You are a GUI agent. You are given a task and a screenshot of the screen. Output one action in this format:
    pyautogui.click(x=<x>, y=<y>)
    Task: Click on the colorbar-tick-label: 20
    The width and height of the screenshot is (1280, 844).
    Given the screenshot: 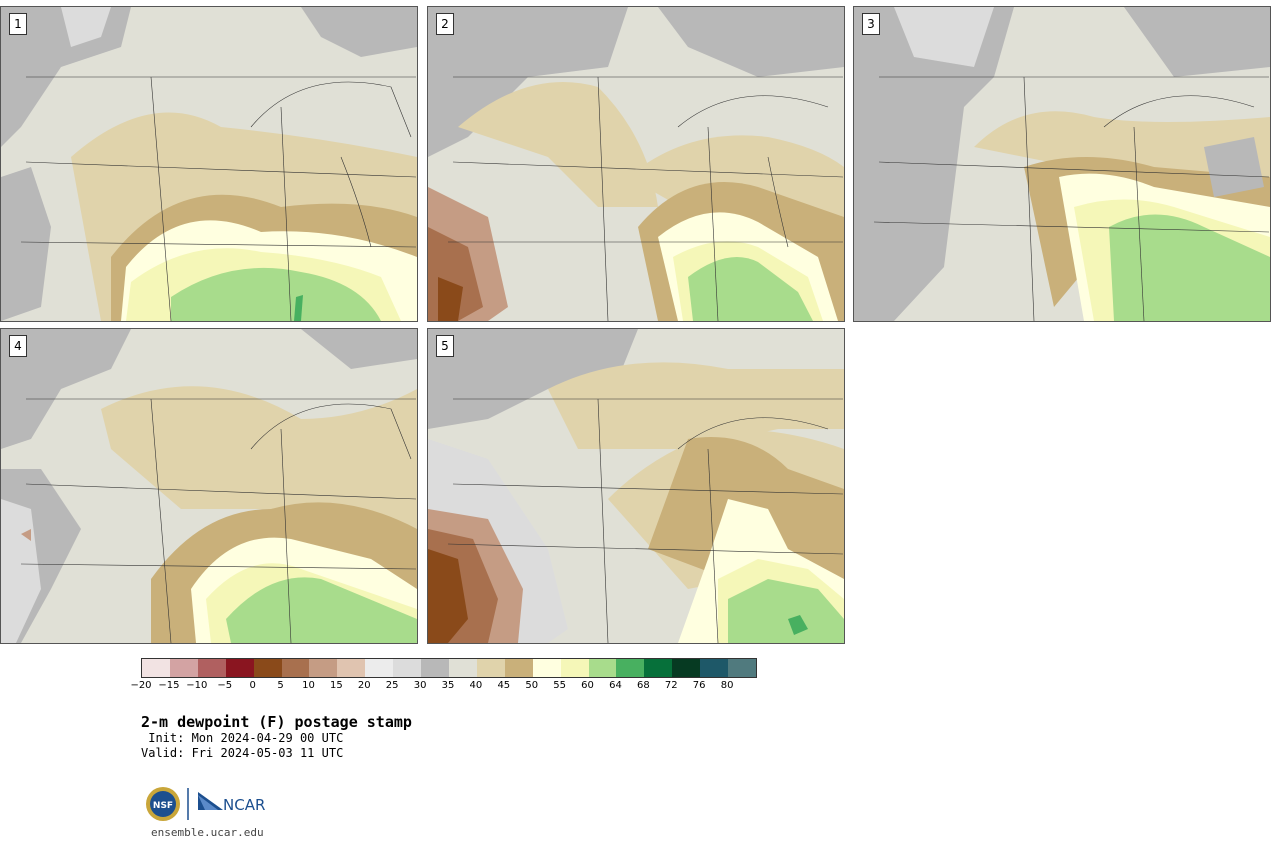 What is the action you would take?
    pyautogui.click(x=364, y=685)
    